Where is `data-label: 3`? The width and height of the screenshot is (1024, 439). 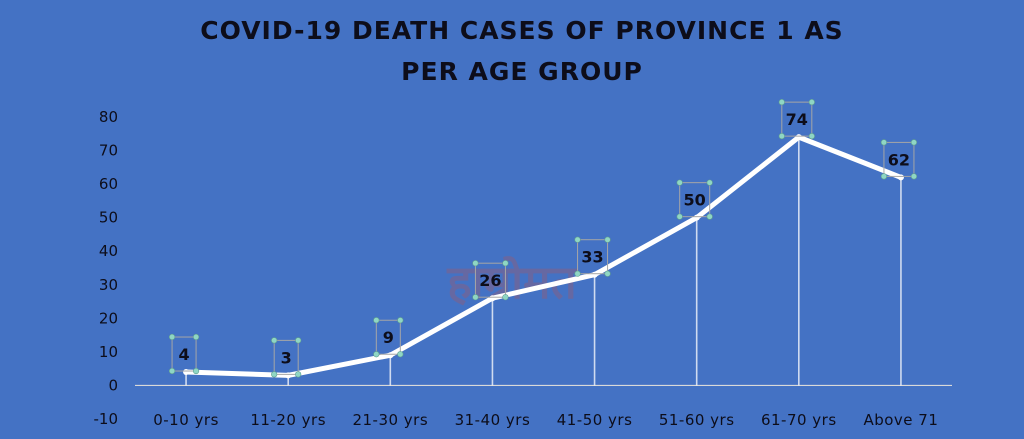 data-label: 3 is located at coordinates (286, 357).